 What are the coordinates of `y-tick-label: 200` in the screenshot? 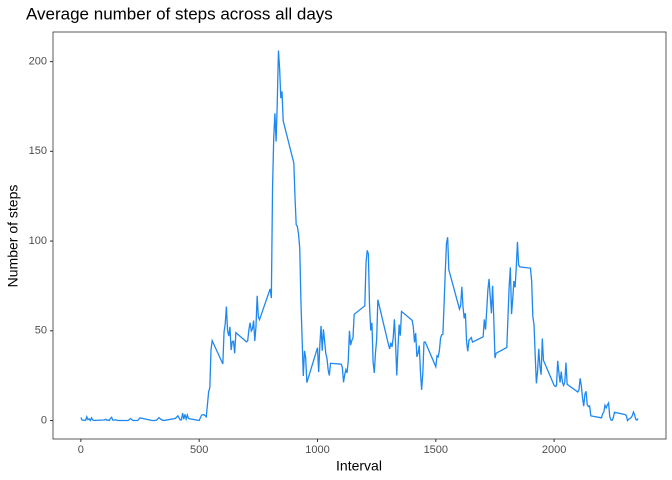 It's located at (38, 62).